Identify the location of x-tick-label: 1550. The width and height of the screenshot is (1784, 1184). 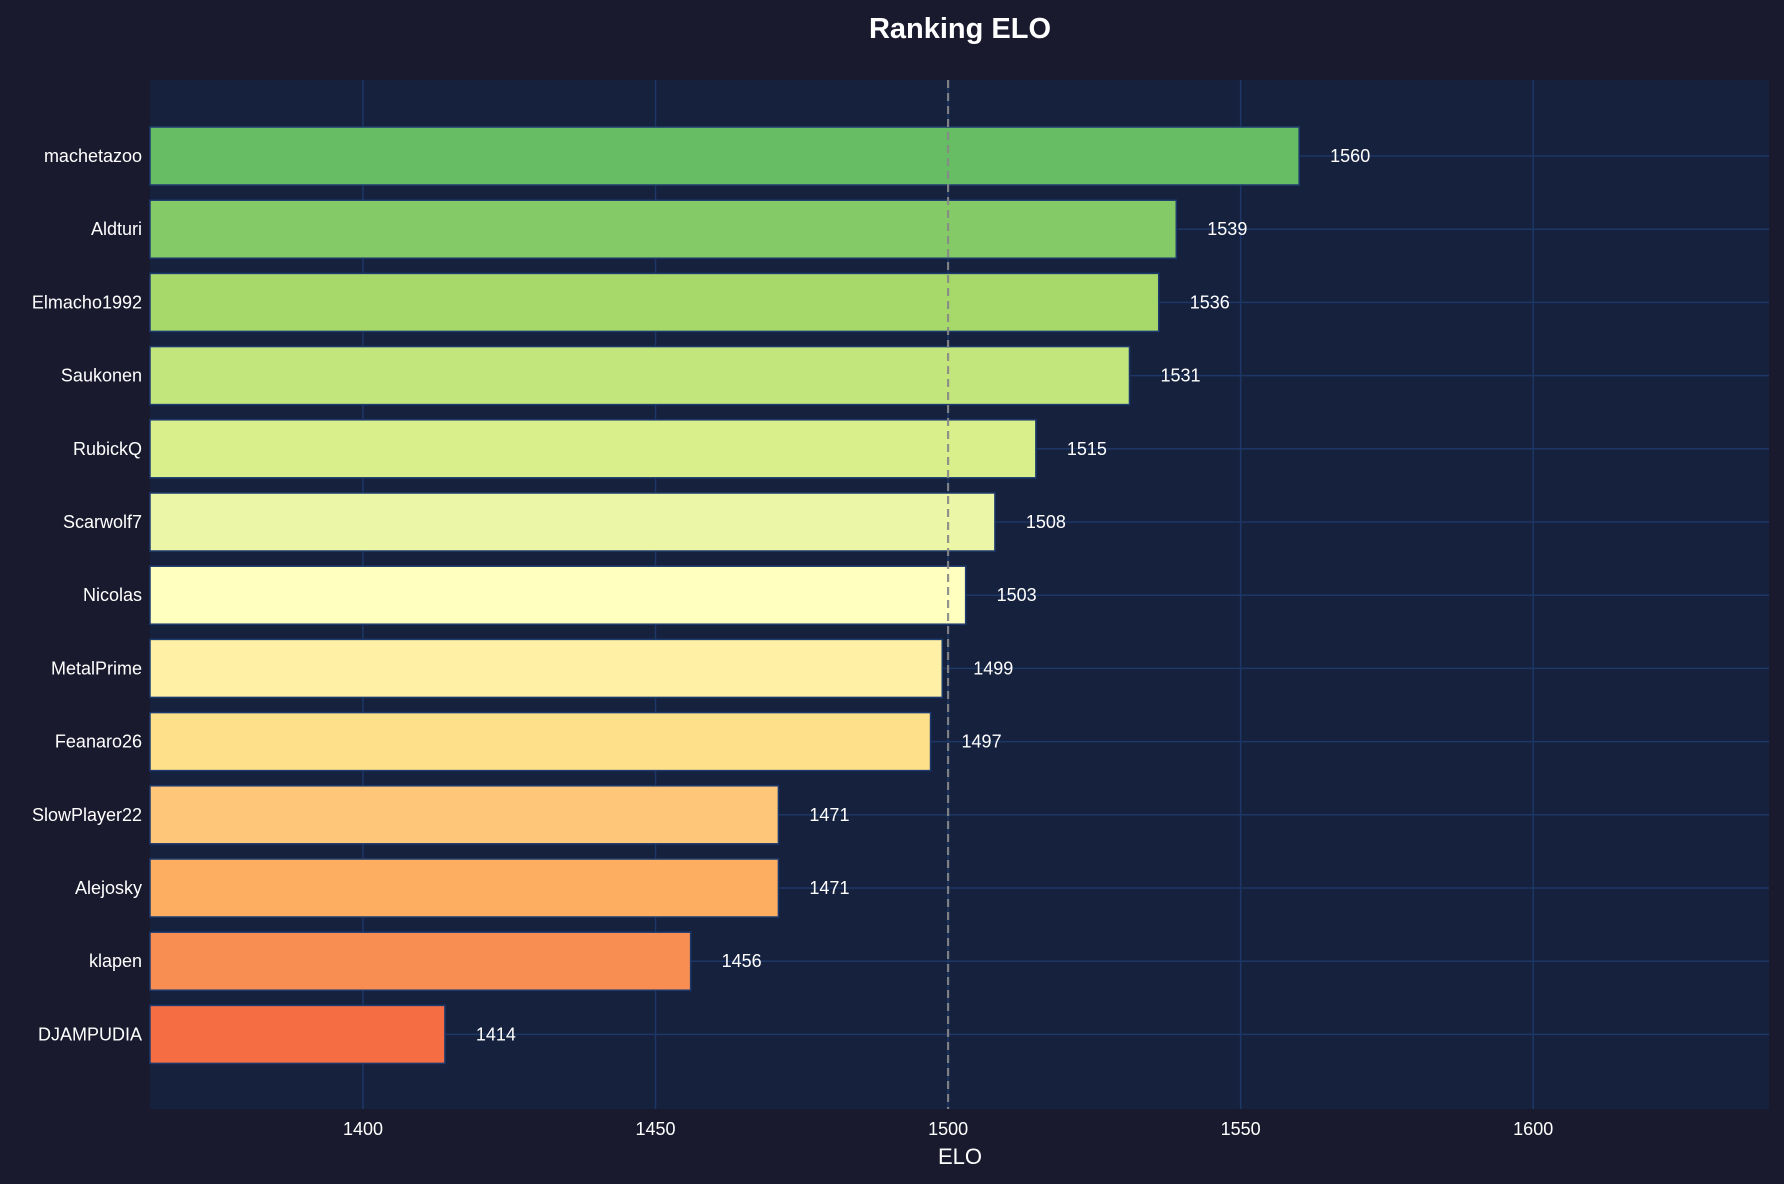
(1241, 1129).